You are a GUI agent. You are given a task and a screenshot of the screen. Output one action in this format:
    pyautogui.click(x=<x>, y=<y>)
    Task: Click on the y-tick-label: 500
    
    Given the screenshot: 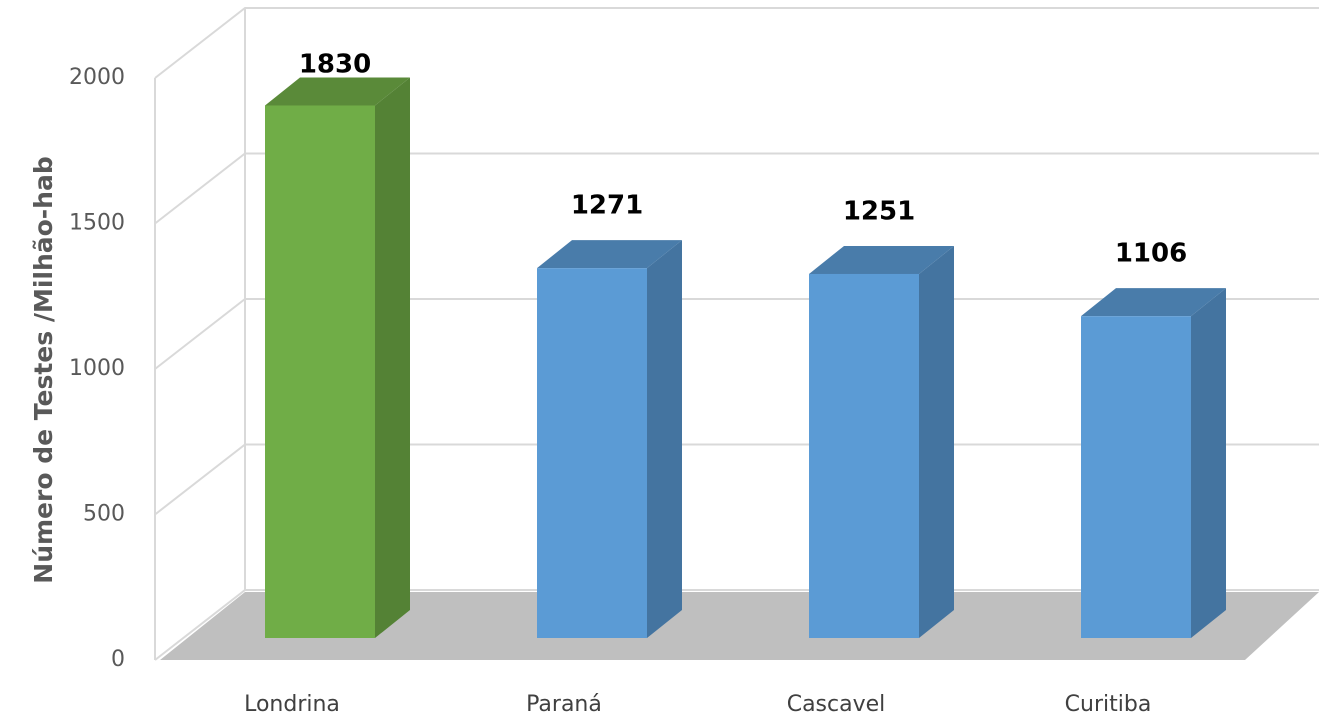 What is the action you would take?
    pyautogui.click(x=104, y=514)
    